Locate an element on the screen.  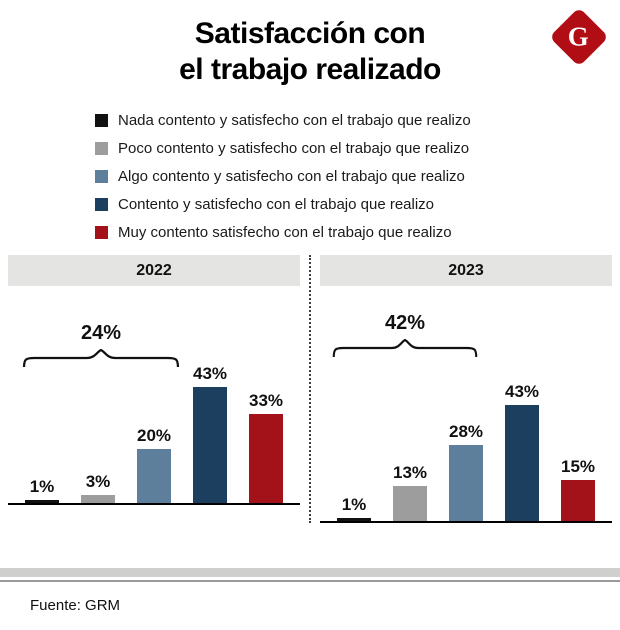
bracket-2023-label: 42% is located at coordinates (405, 323).